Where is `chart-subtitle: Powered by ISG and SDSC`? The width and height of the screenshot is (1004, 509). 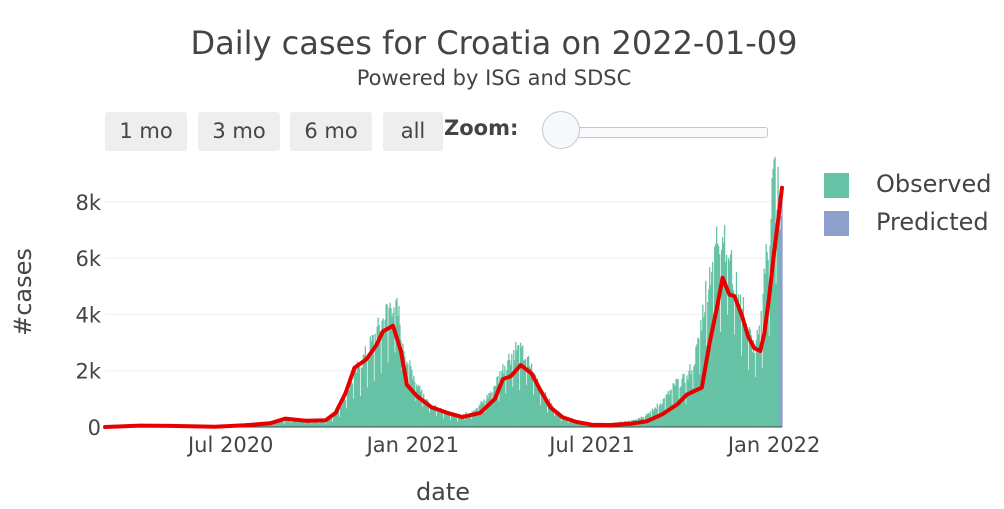 chart-subtitle: Powered by ISG and SDSC is located at coordinates (494, 78).